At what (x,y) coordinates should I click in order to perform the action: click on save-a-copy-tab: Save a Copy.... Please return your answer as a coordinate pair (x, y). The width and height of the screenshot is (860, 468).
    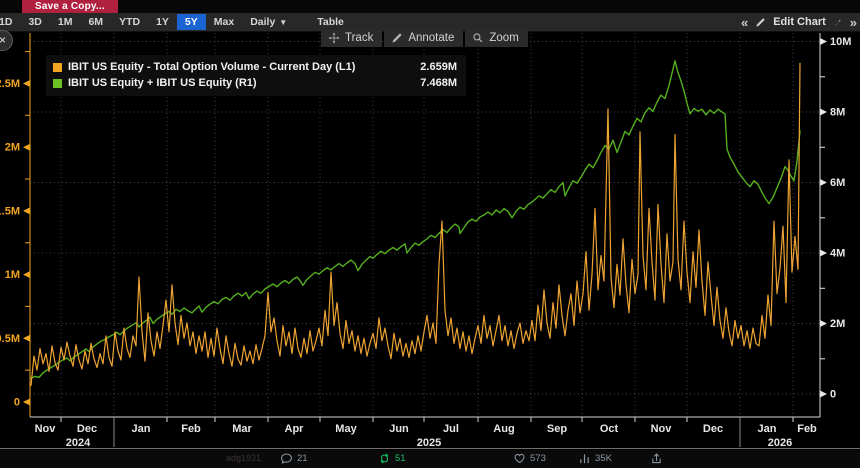
    Looking at the image, I should click on (70, 6).